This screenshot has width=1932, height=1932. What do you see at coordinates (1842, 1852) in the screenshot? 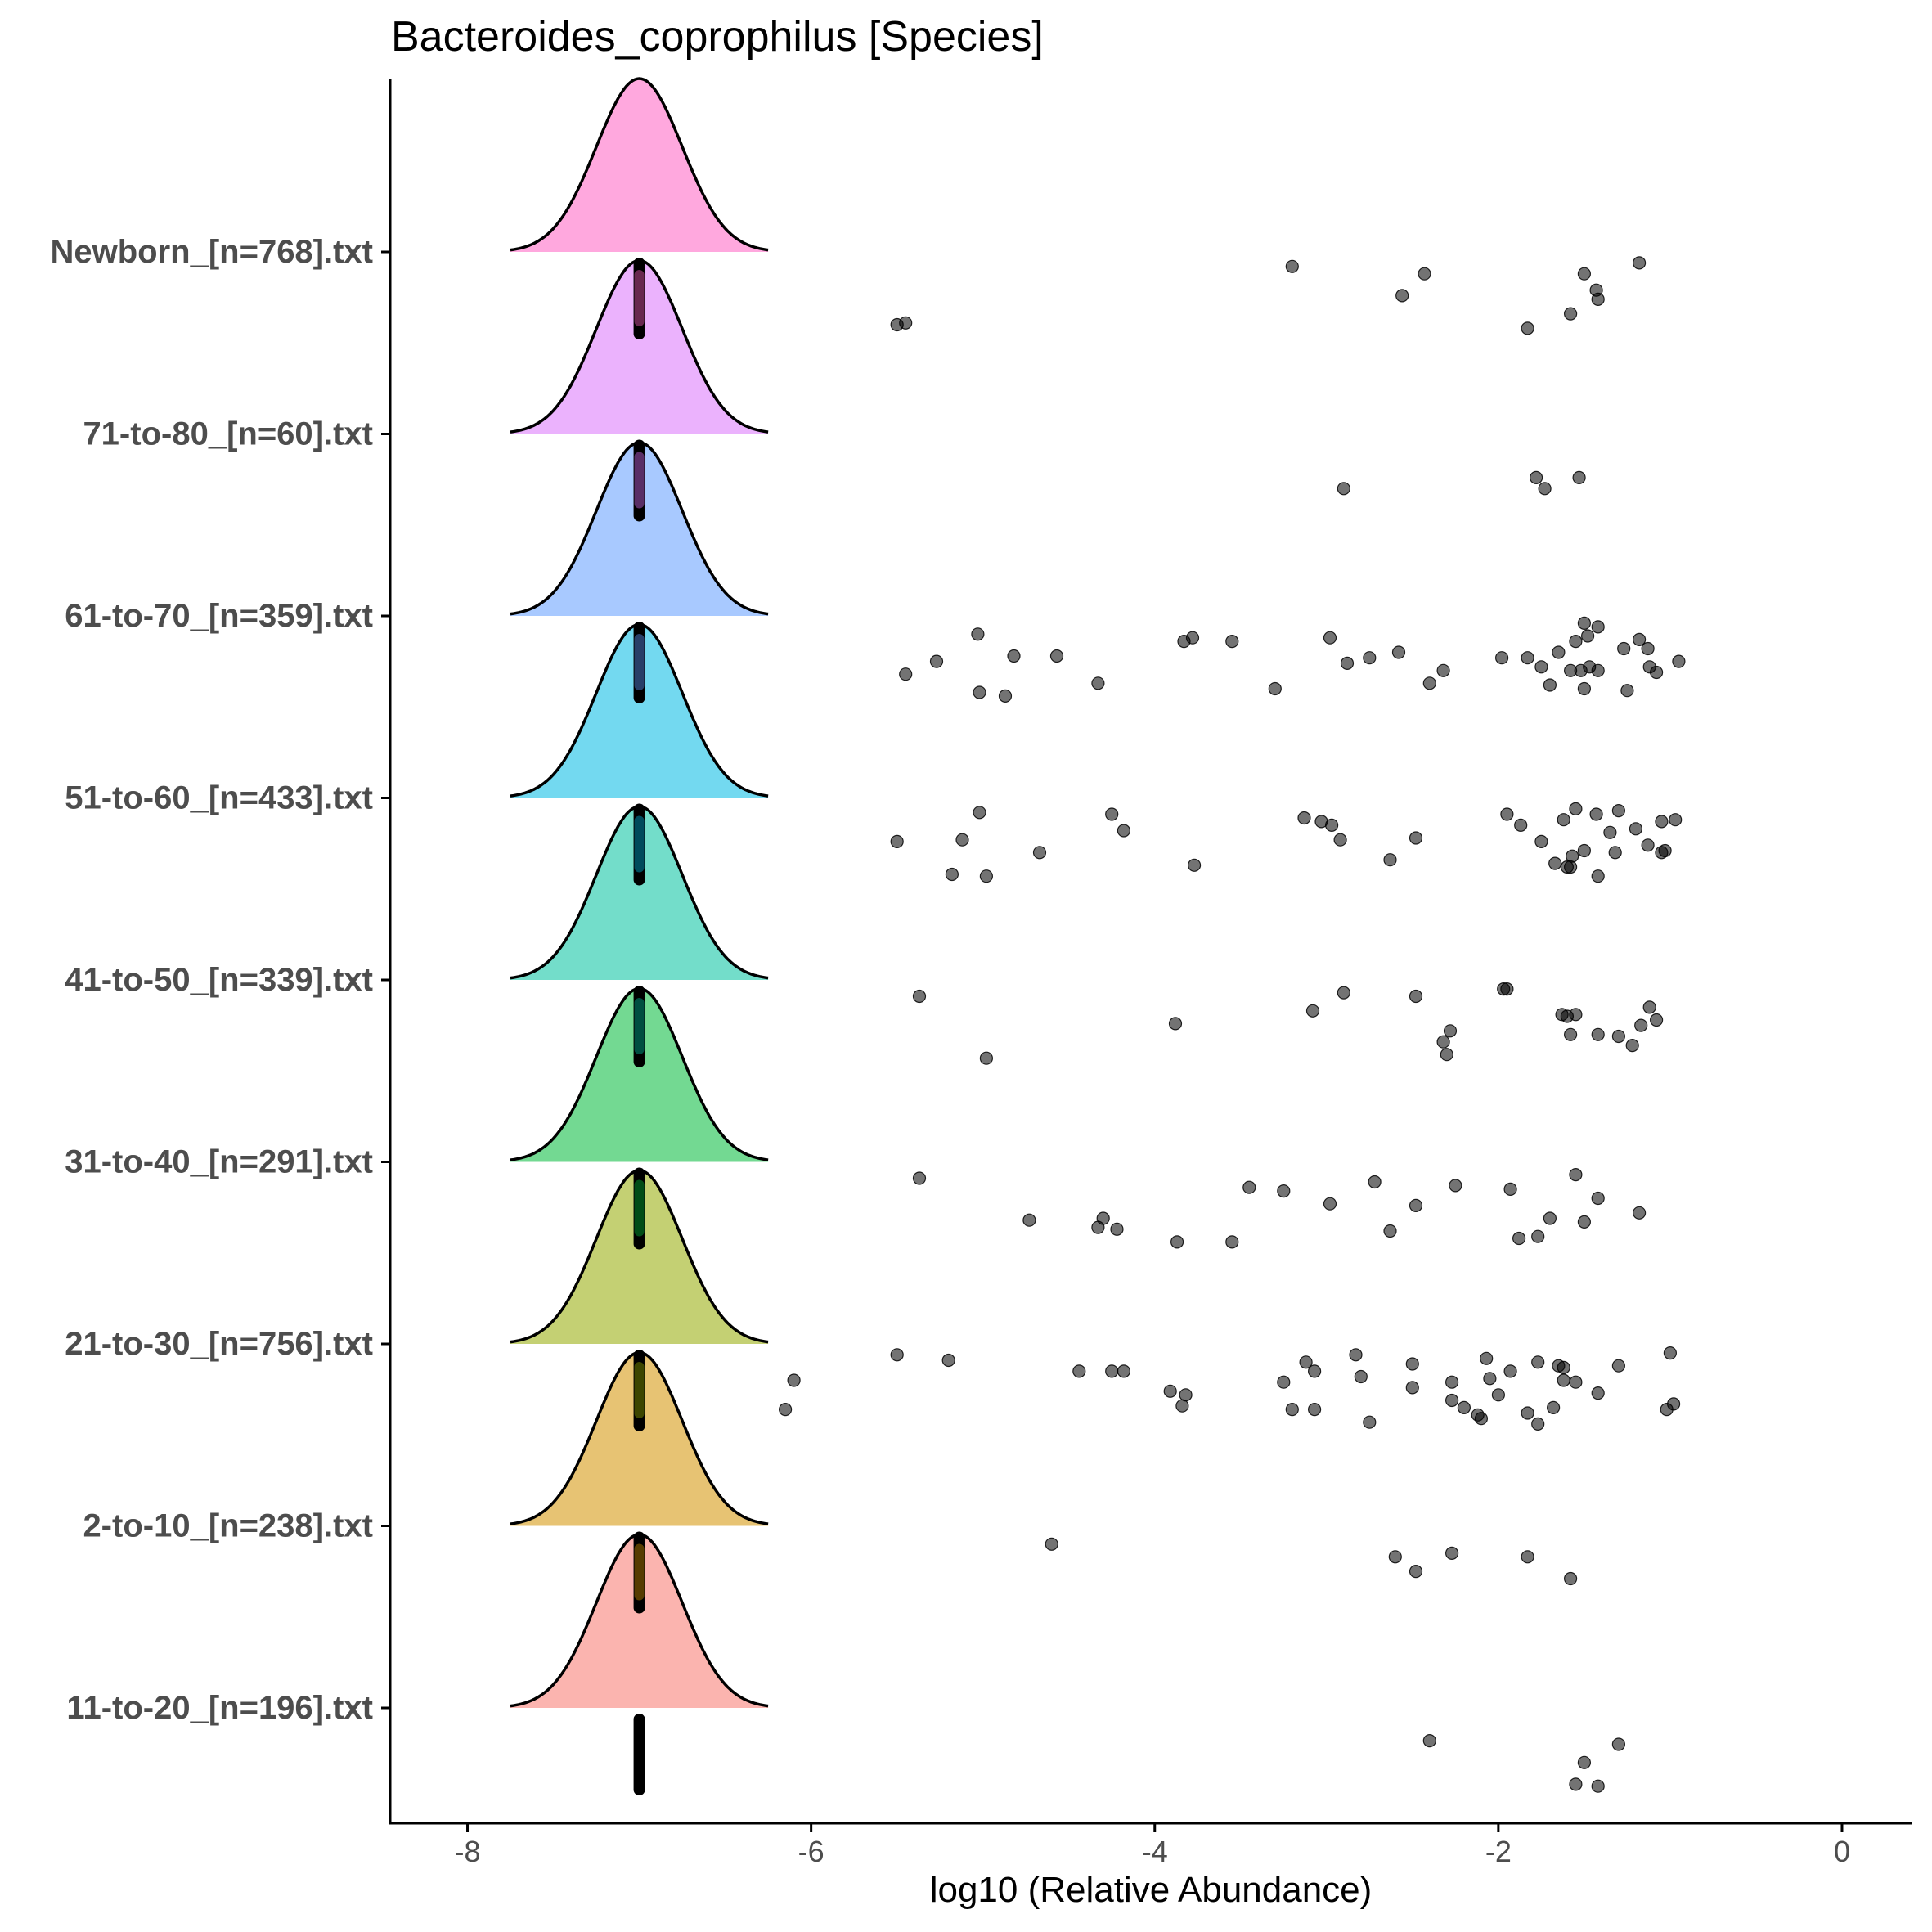
I see `x-tick-label: 0` at bounding box center [1842, 1852].